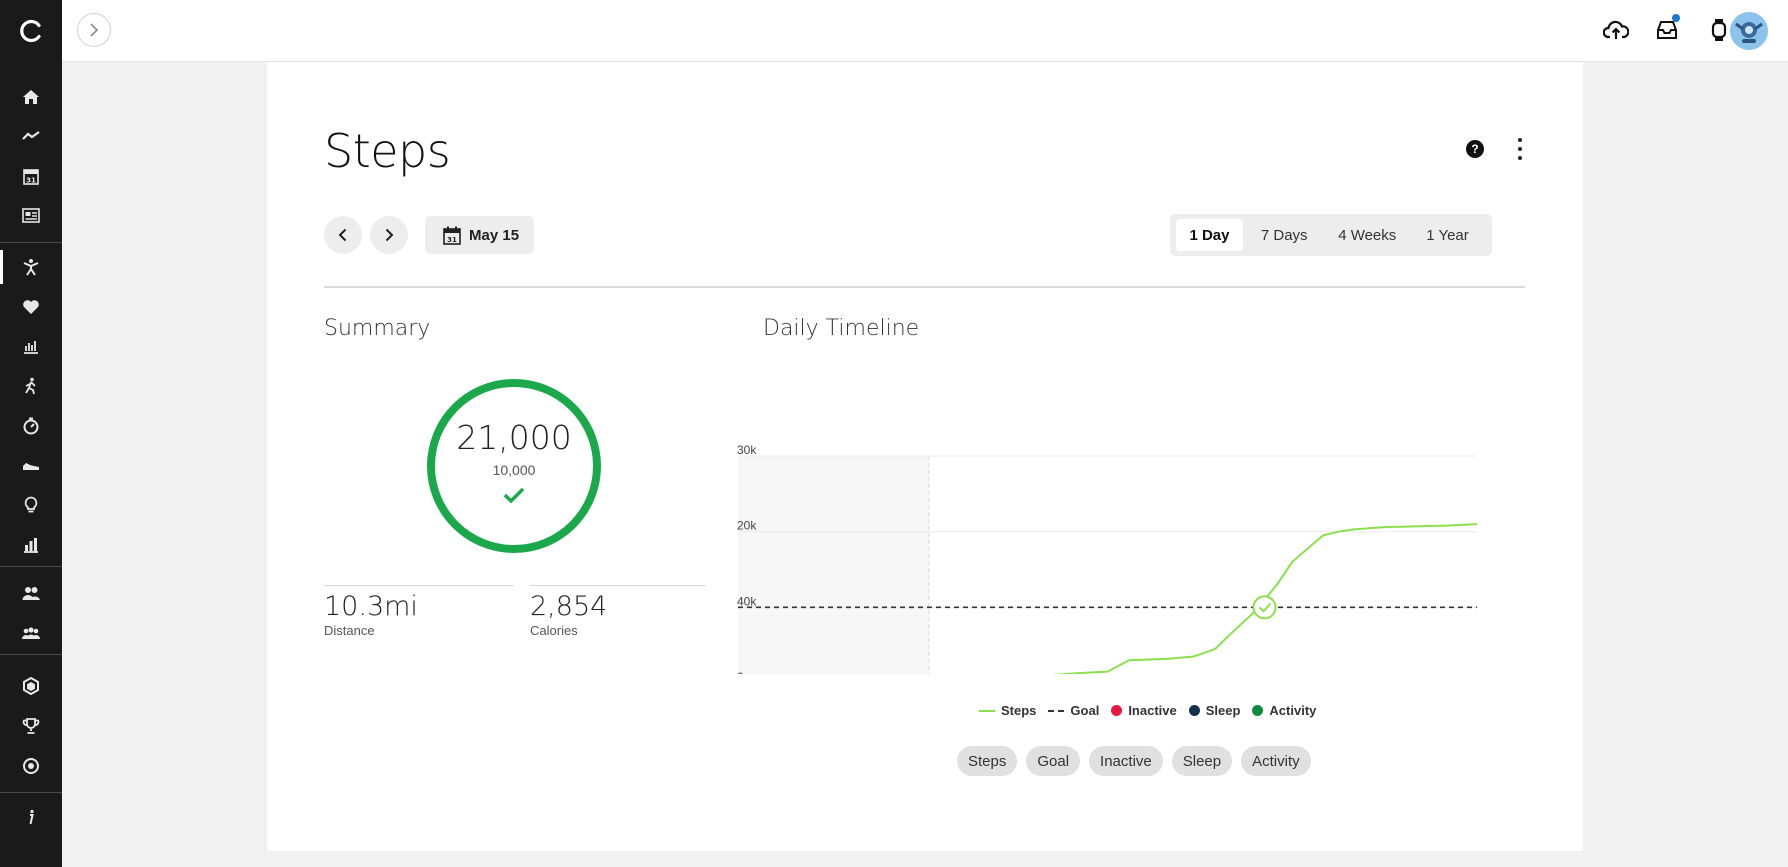  Describe the element at coordinates (1117, 710) in the screenshot. I see `inactive-legend-swatch` at that location.